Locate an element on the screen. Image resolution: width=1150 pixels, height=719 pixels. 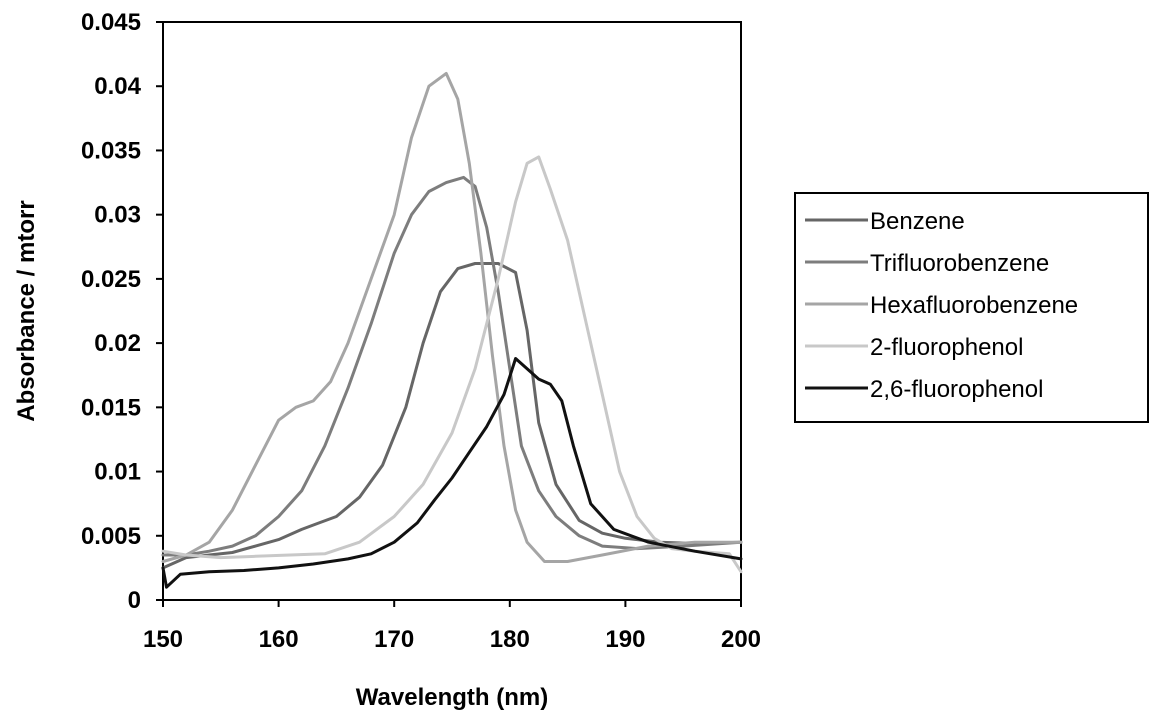
y-tick-label: 0.035 is located at coordinates (111, 150).